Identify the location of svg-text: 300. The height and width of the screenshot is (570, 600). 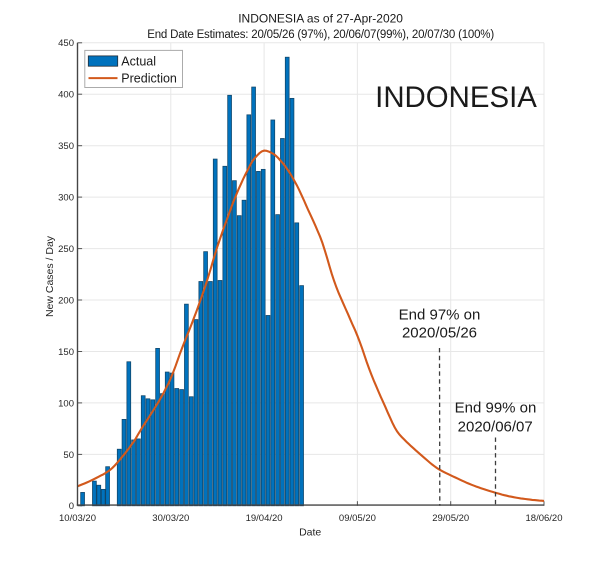
(66, 198).